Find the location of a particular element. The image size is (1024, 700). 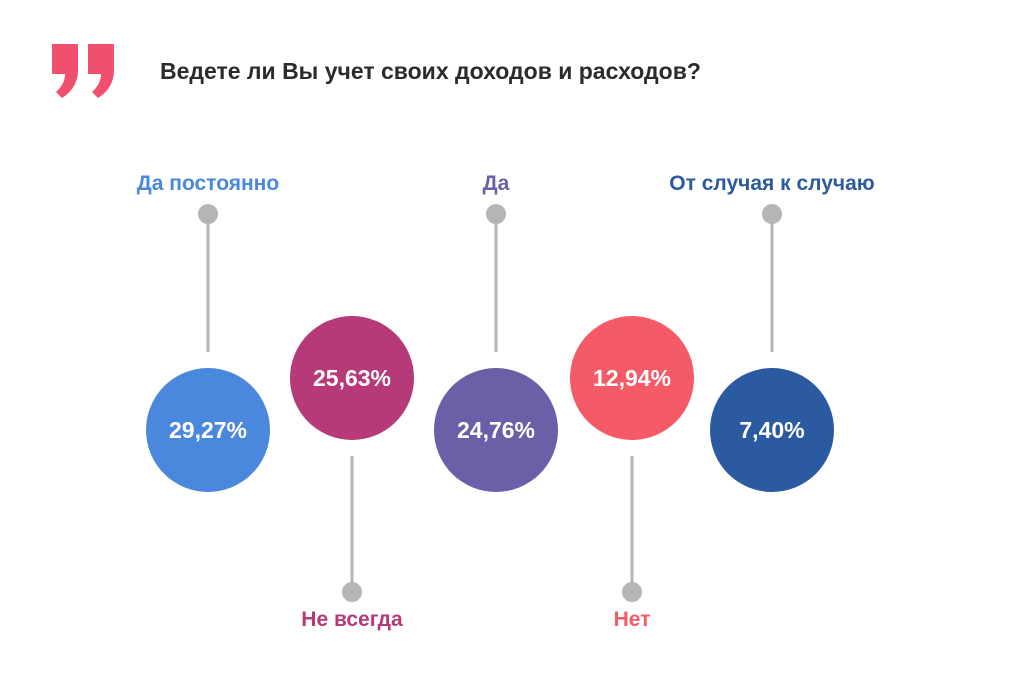

category-label: Да постоянно is located at coordinates (208, 183).